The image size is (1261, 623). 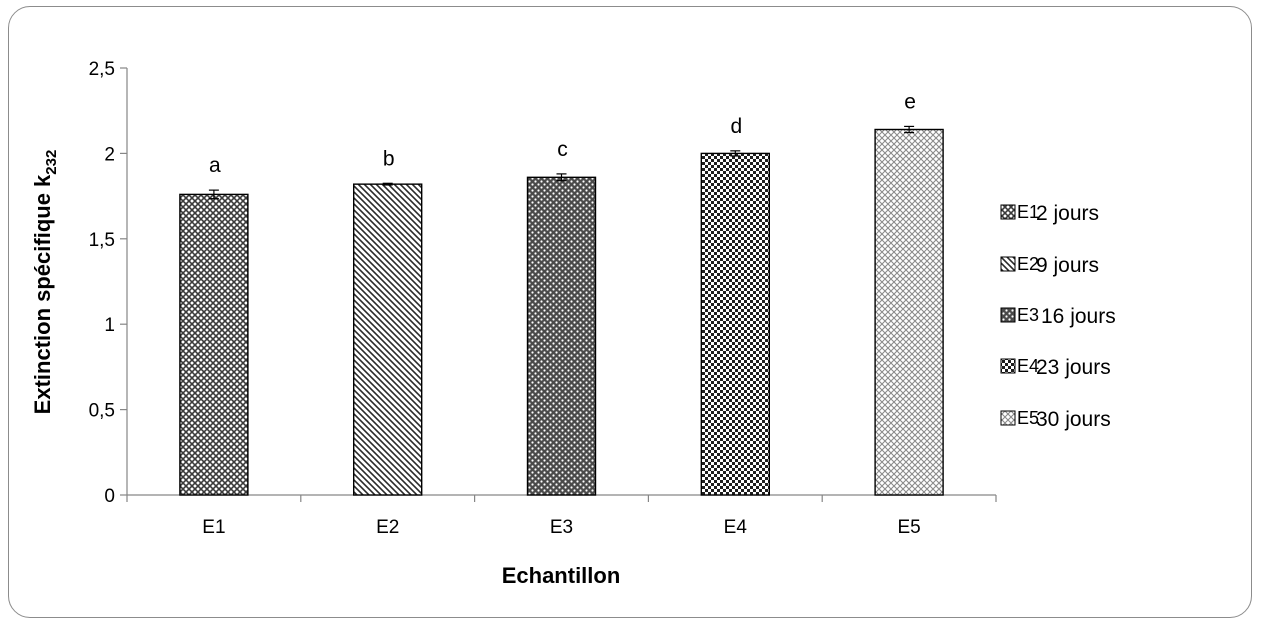 What do you see at coordinates (102, 69) in the screenshot?
I see `y-tick-label: 2,5` at bounding box center [102, 69].